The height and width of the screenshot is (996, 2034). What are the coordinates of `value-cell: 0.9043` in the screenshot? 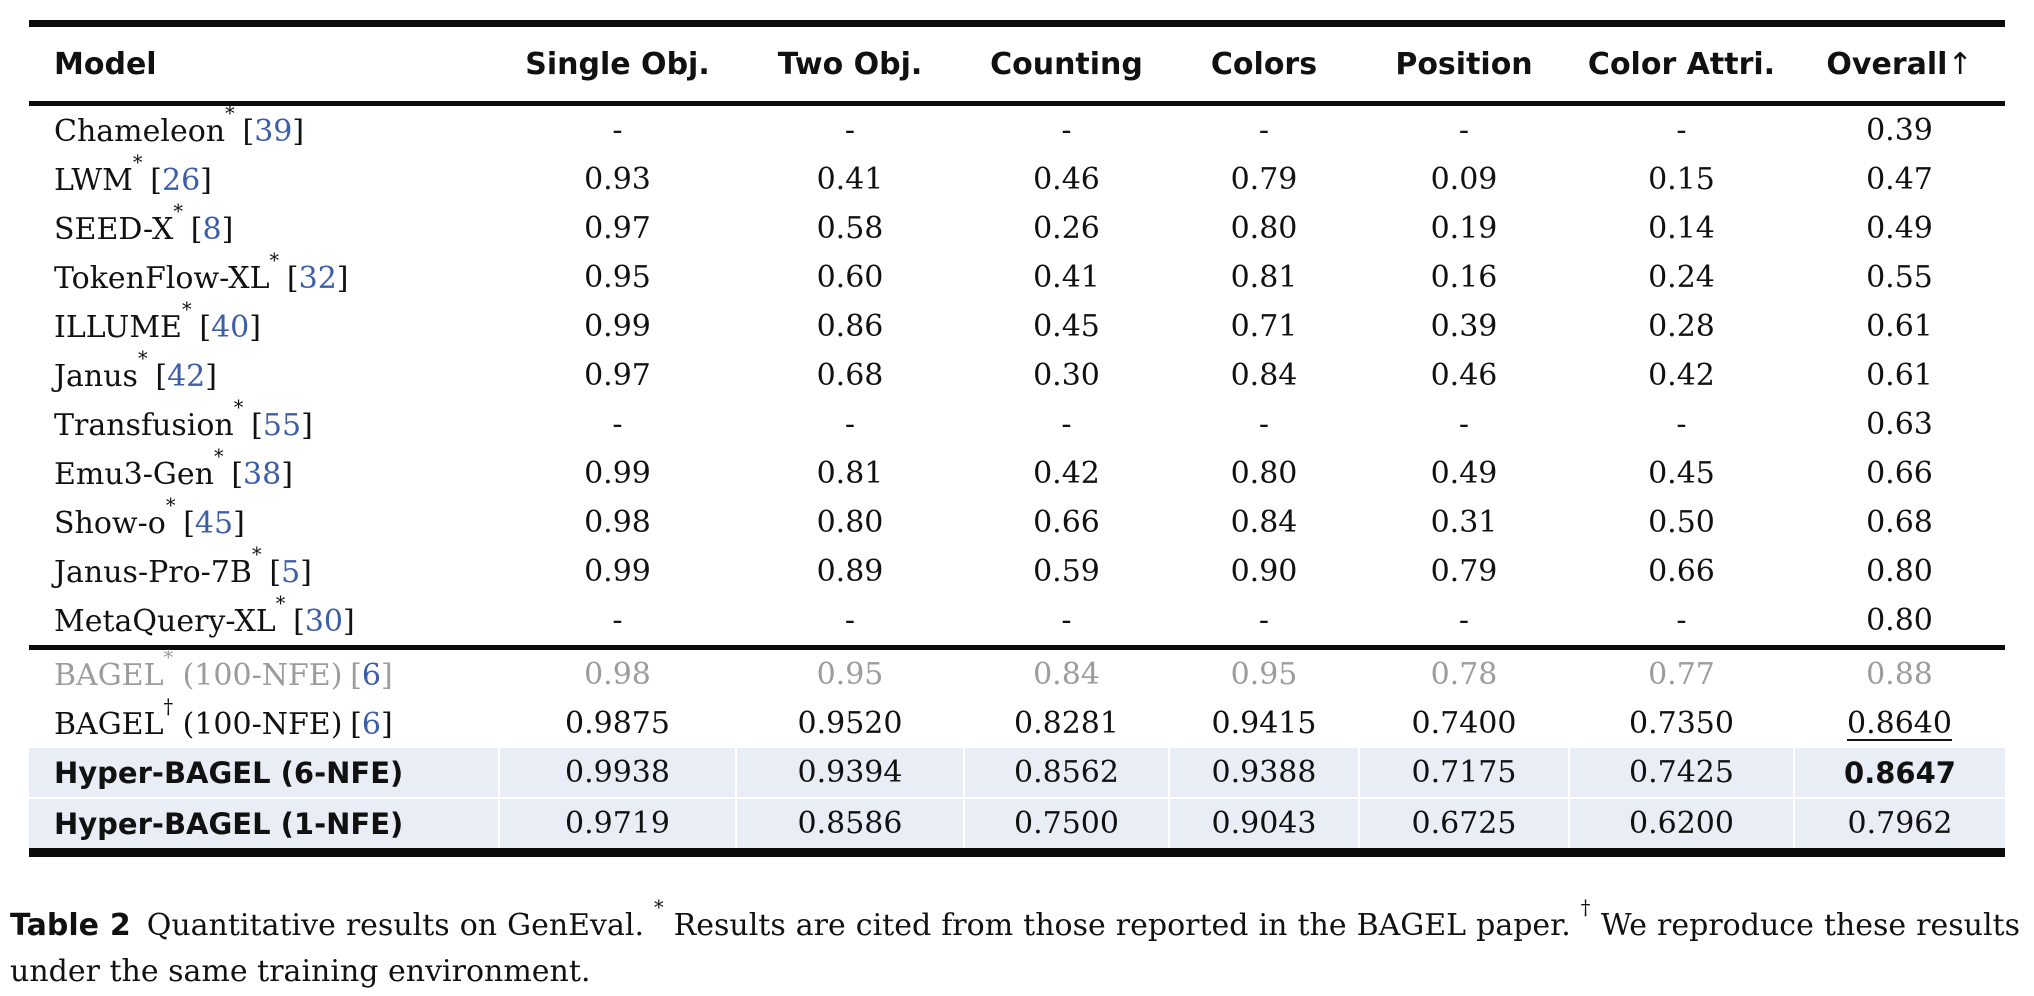 It's located at (1263, 827).